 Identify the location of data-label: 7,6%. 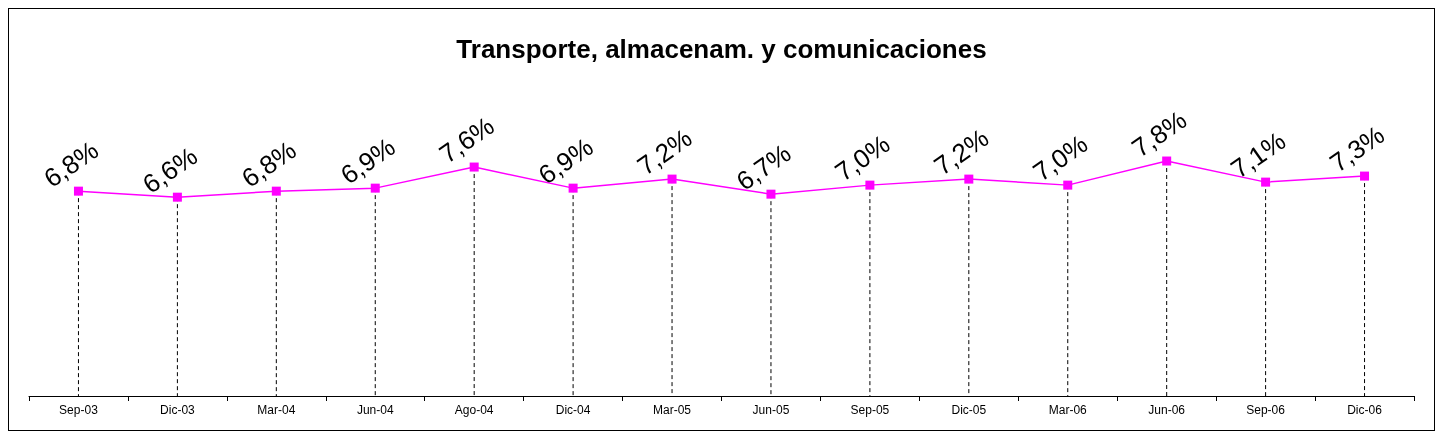
(466, 140).